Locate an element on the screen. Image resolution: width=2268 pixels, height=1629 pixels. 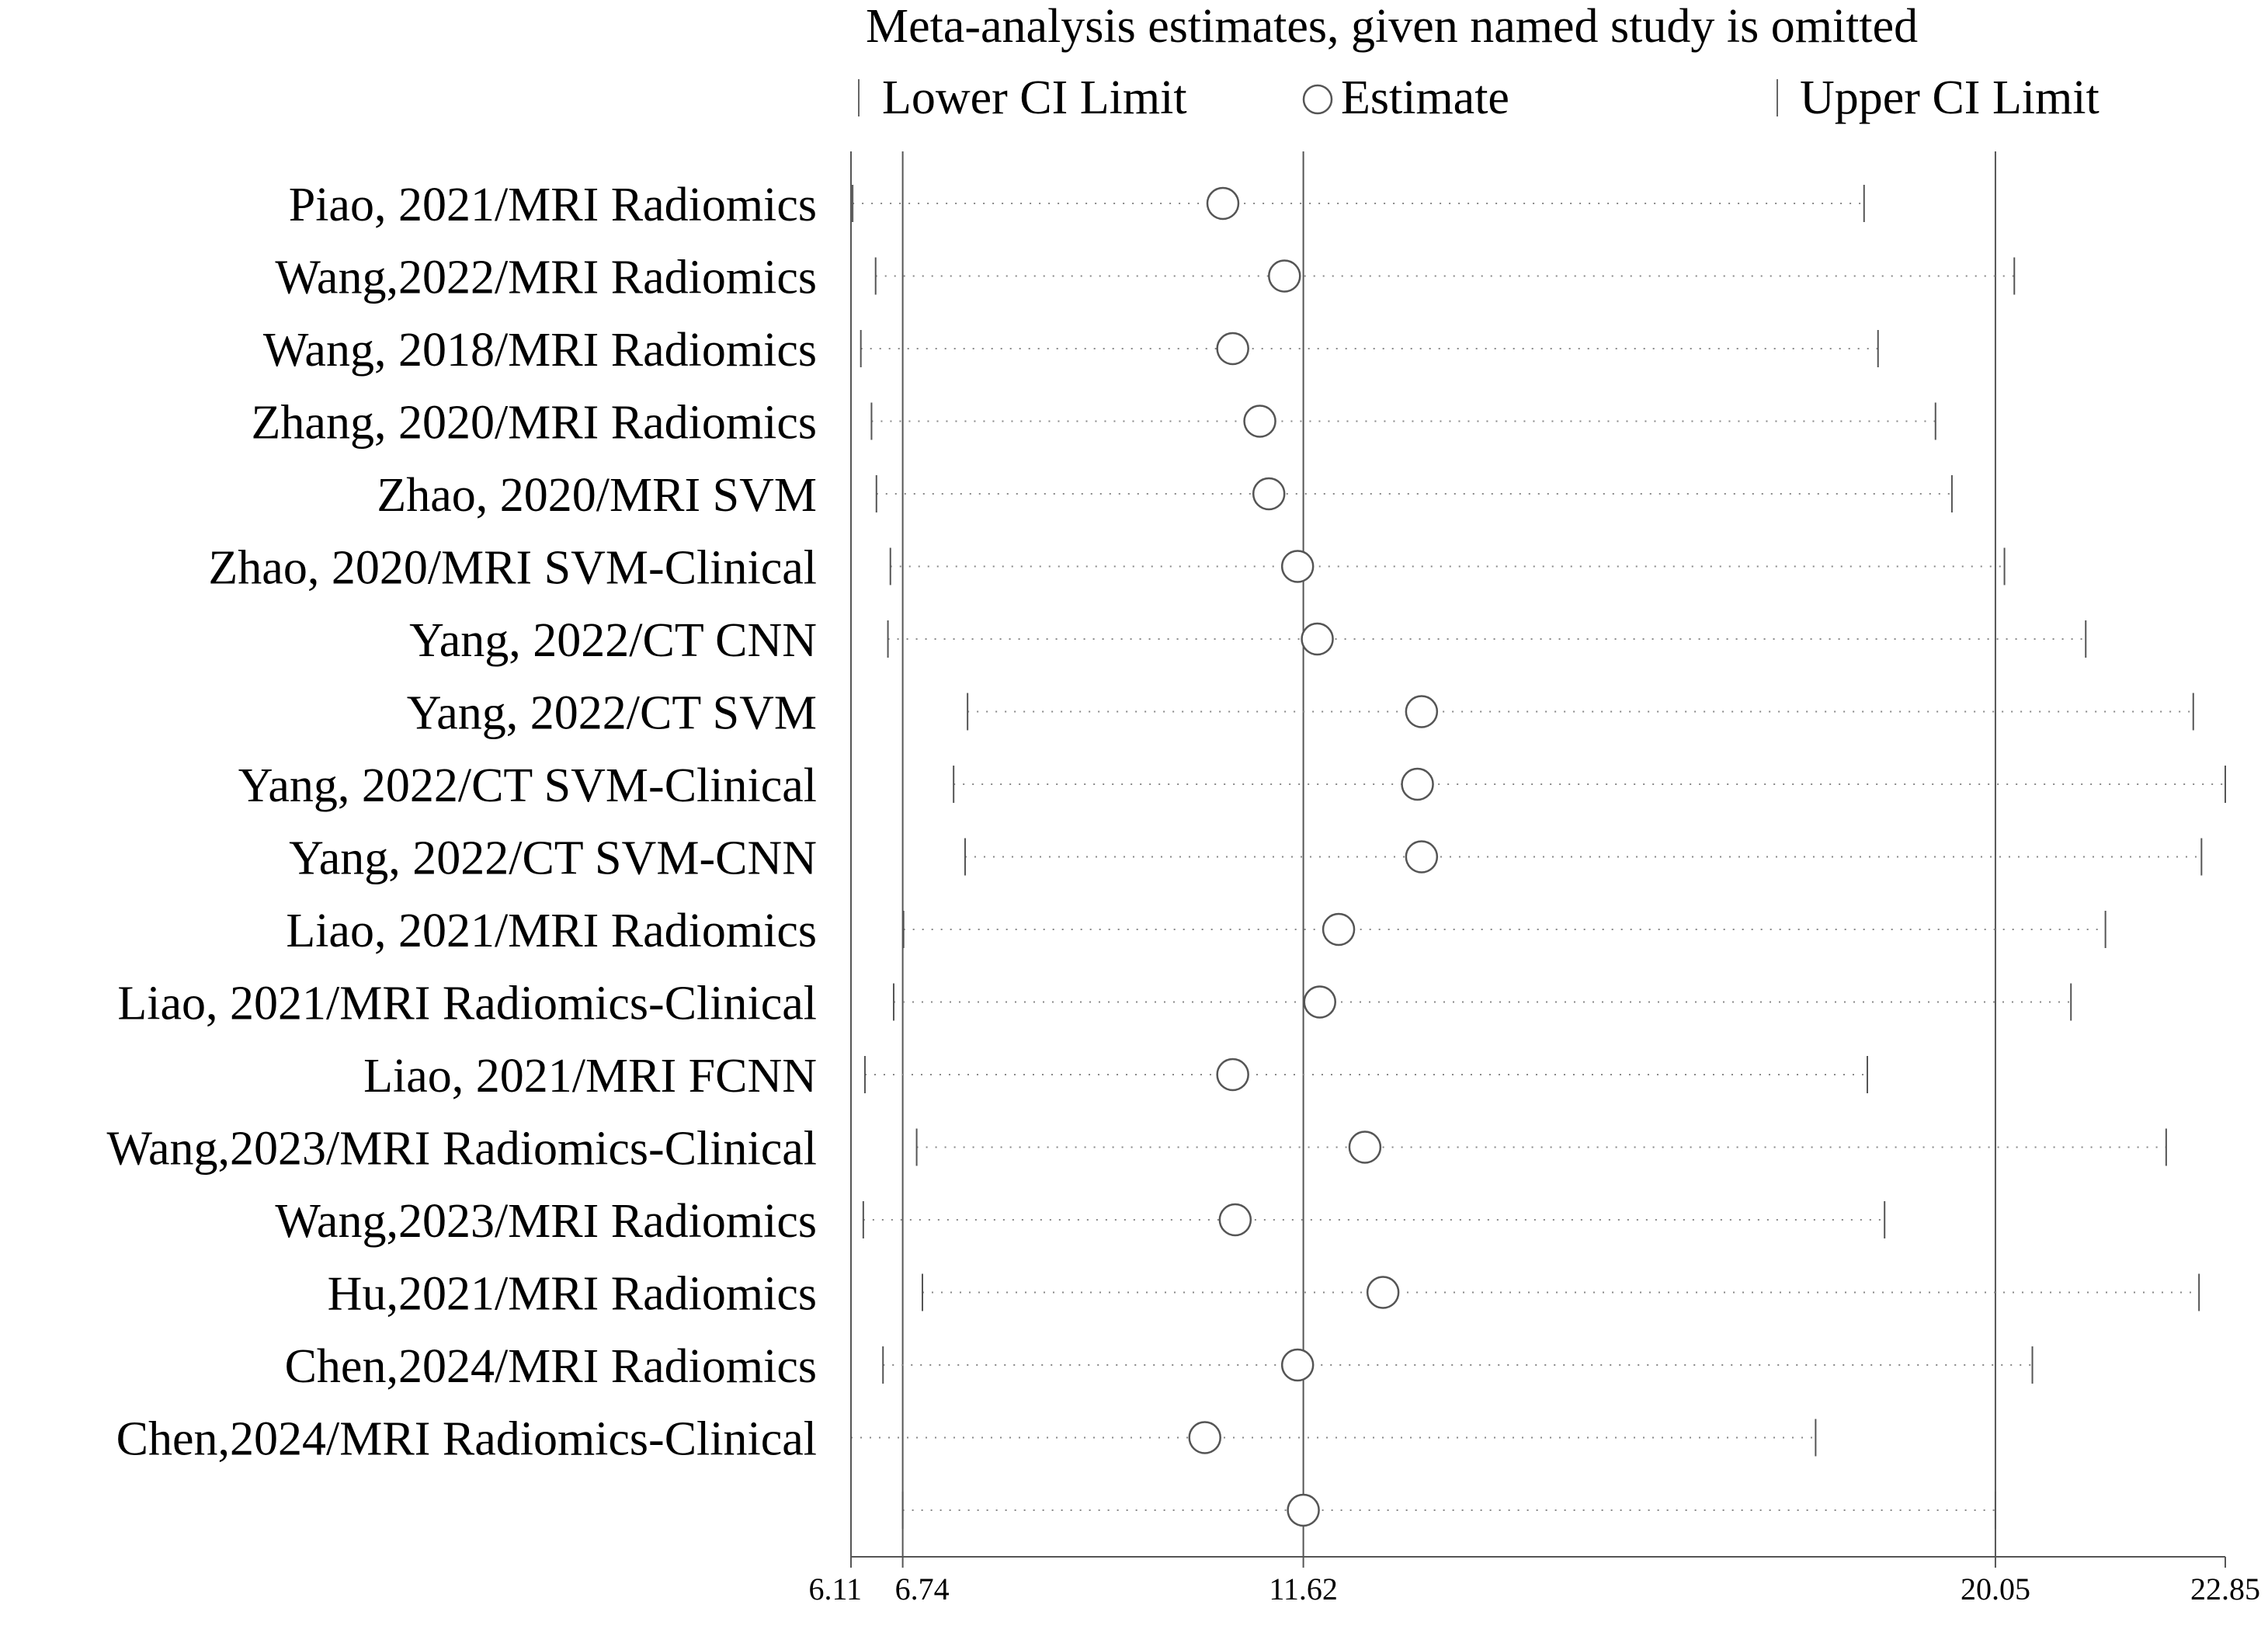
study-label: Liao, 2021/MRI Radiomics is located at coordinates (551, 931).